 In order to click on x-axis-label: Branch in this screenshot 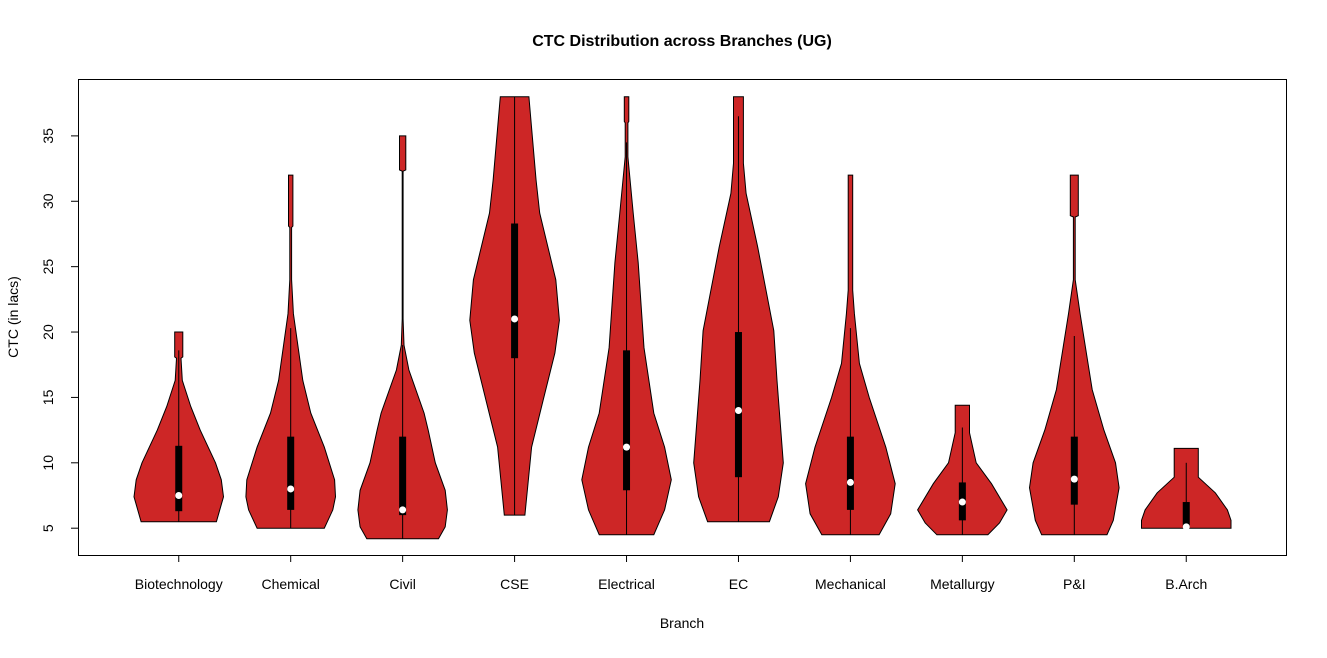, I will do `click(682, 623)`.